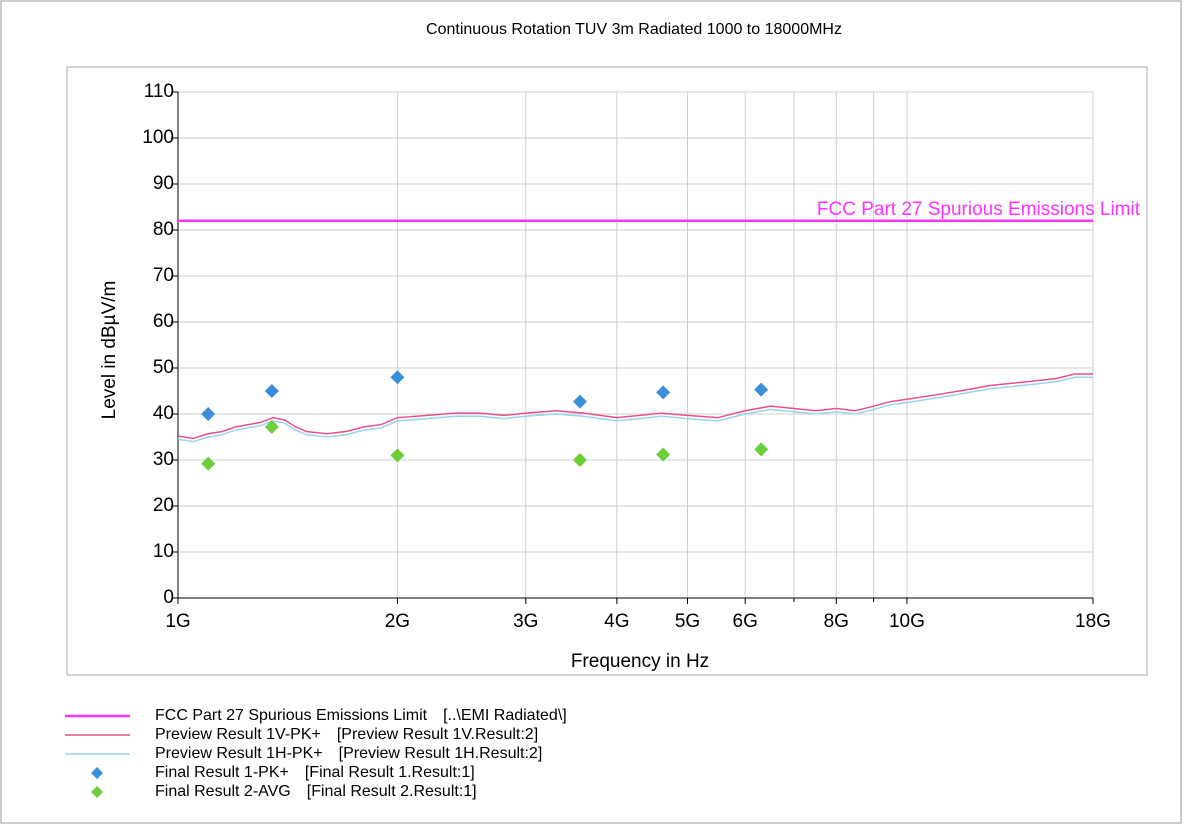 This screenshot has height=829, width=1188. I want to click on y-tick-label: 70, so click(163, 275).